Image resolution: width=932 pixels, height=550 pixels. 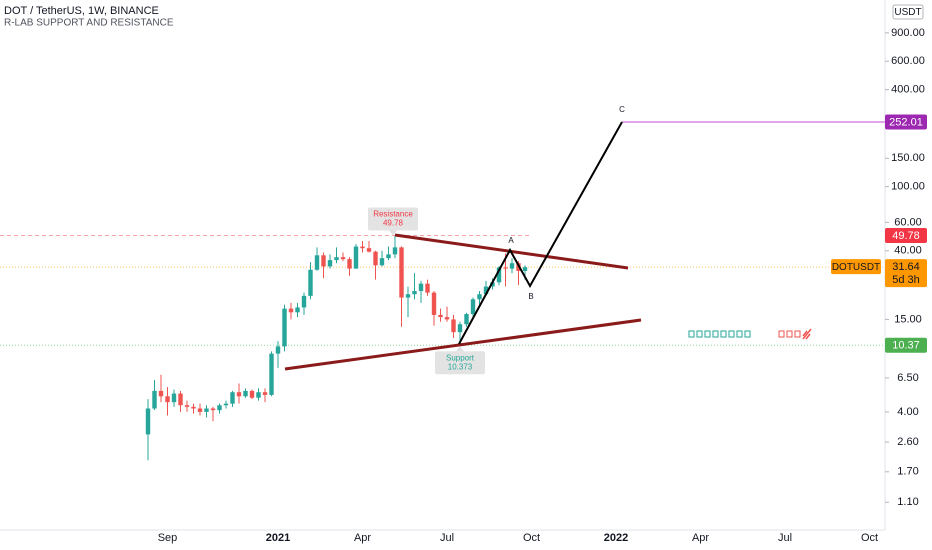 What do you see at coordinates (530, 296) in the screenshot?
I see `wave-label: B` at bounding box center [530, 296].